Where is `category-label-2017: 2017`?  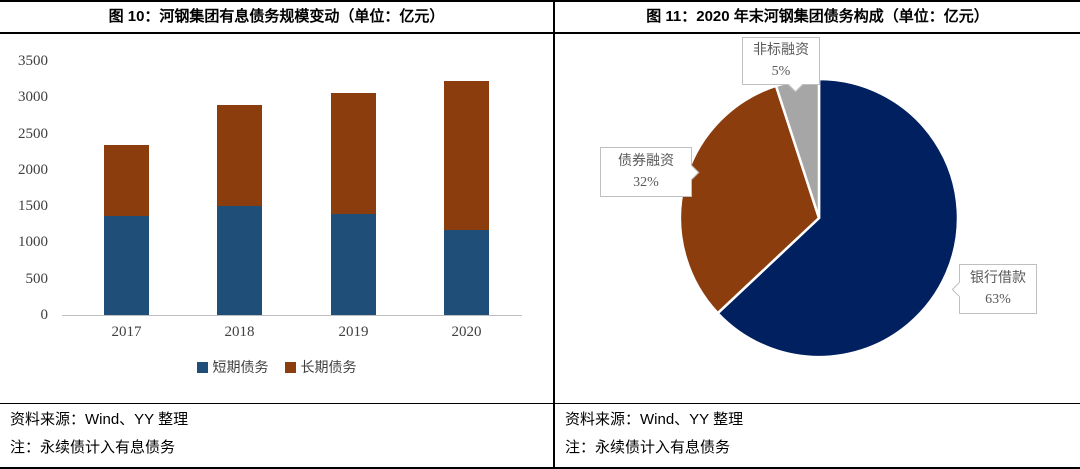 category-label-2017: 2017 is located at coordinates (126, 332).